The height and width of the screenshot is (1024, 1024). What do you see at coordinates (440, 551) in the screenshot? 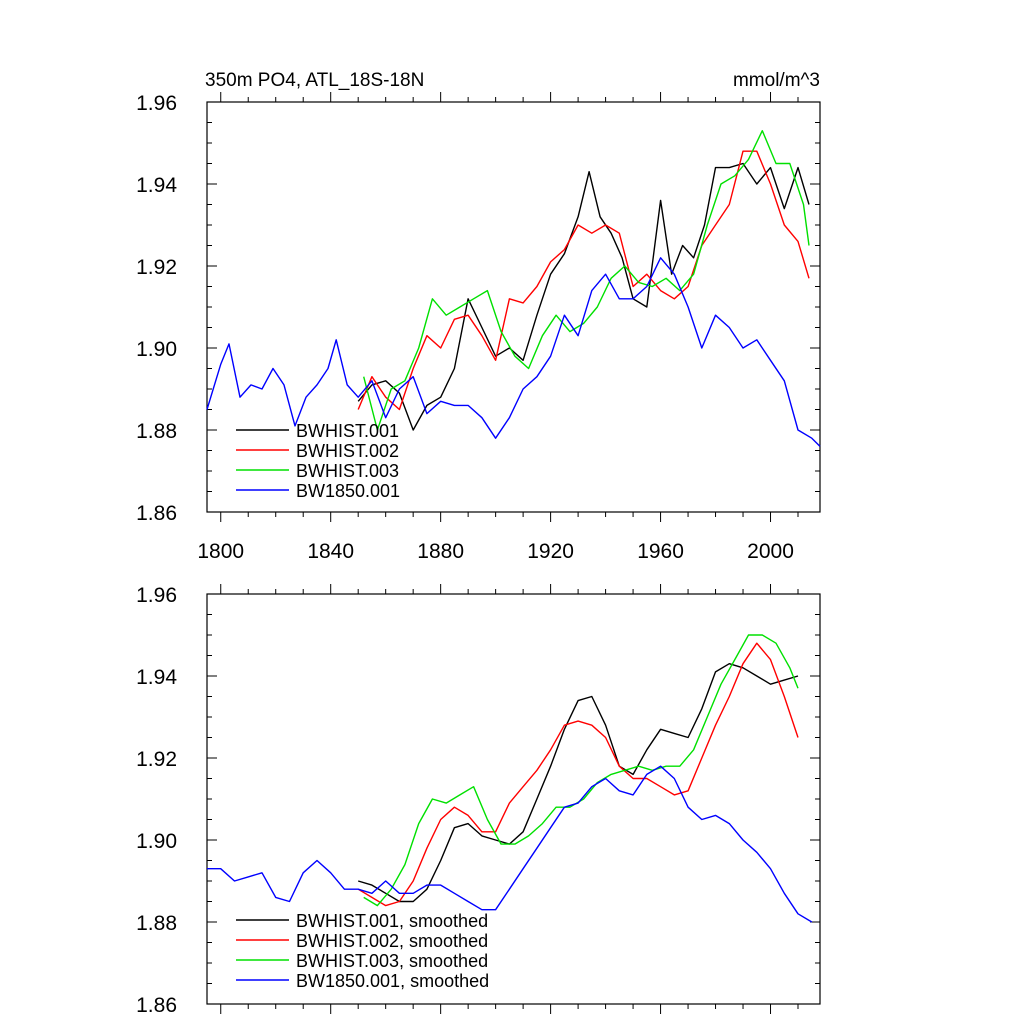
I see `x-tick-label: 1880` at bounding box center [440, 551].